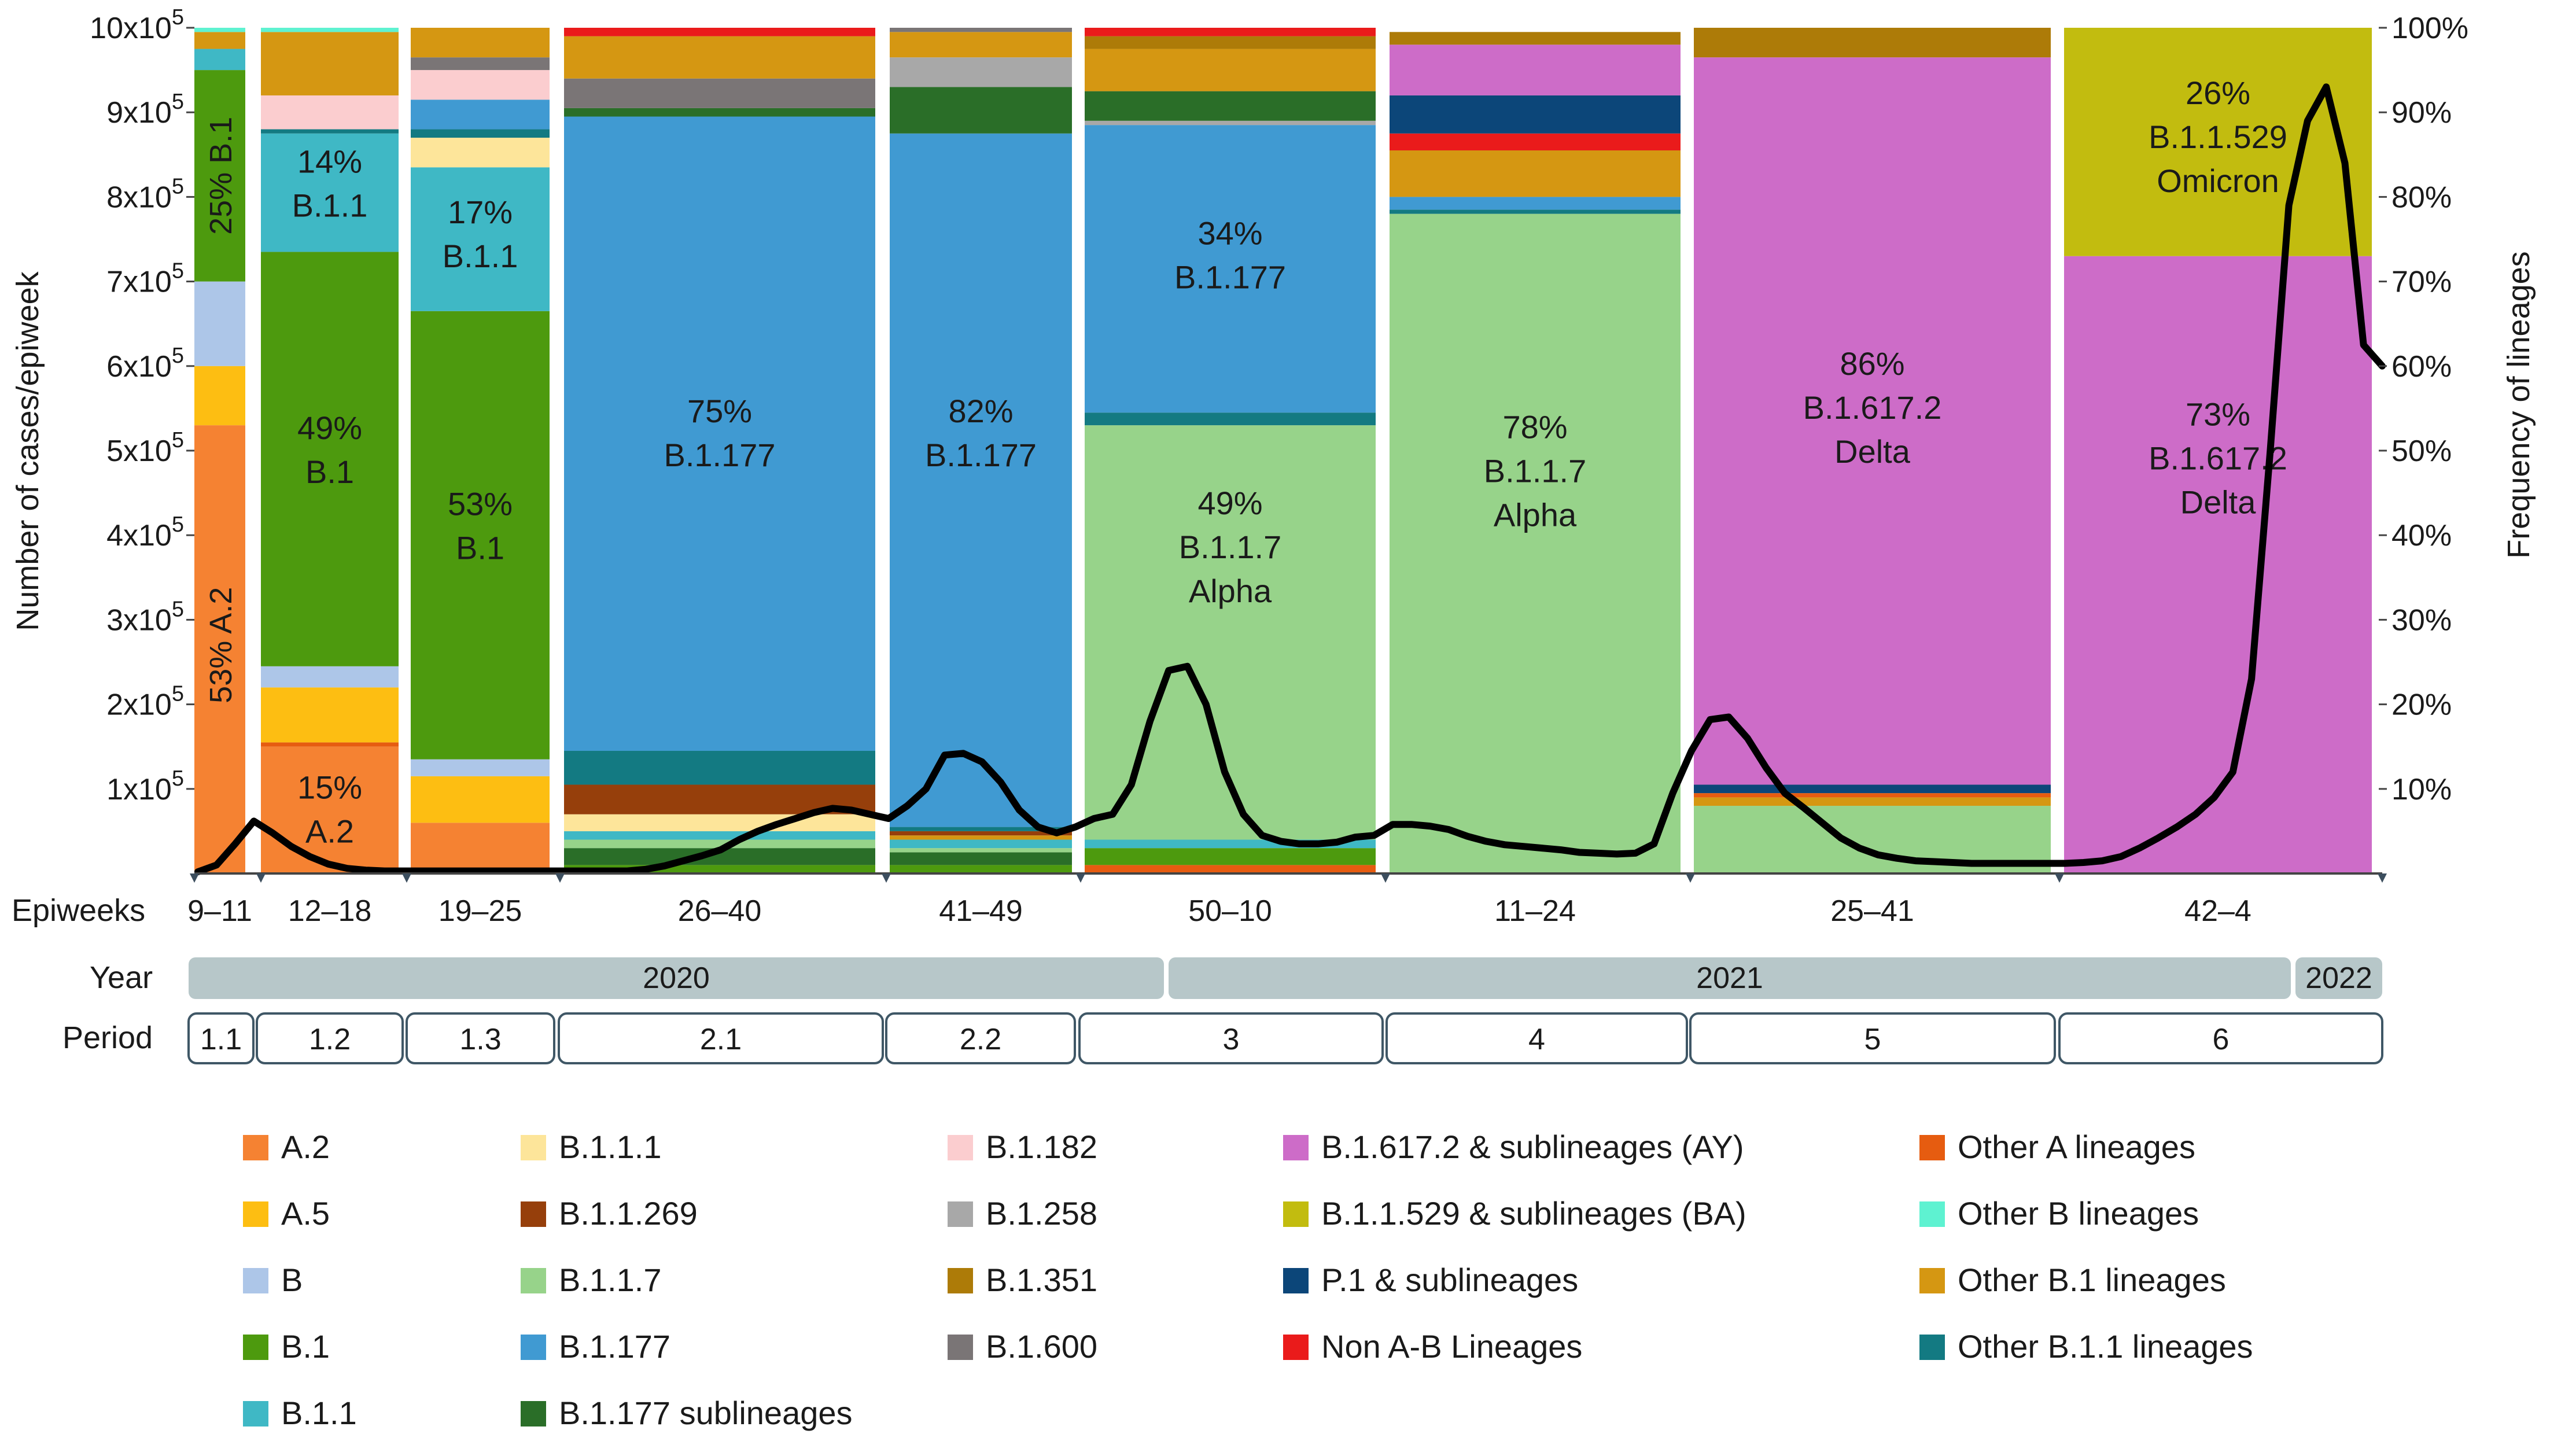 Image resolution: width=2550 pixels, height=1456 pixels. I want to click on period-label: 3, so click(1231, 1040).